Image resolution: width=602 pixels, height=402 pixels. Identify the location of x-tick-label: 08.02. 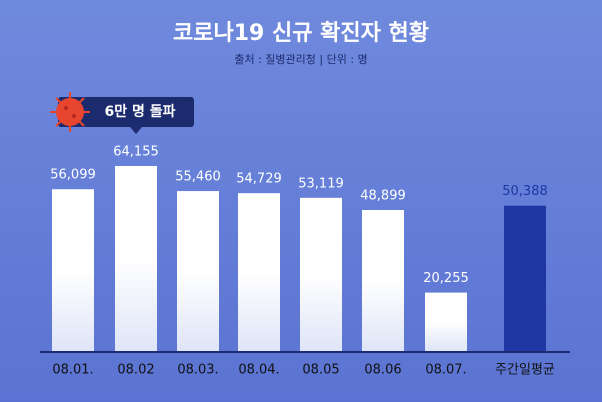
(135, 370).